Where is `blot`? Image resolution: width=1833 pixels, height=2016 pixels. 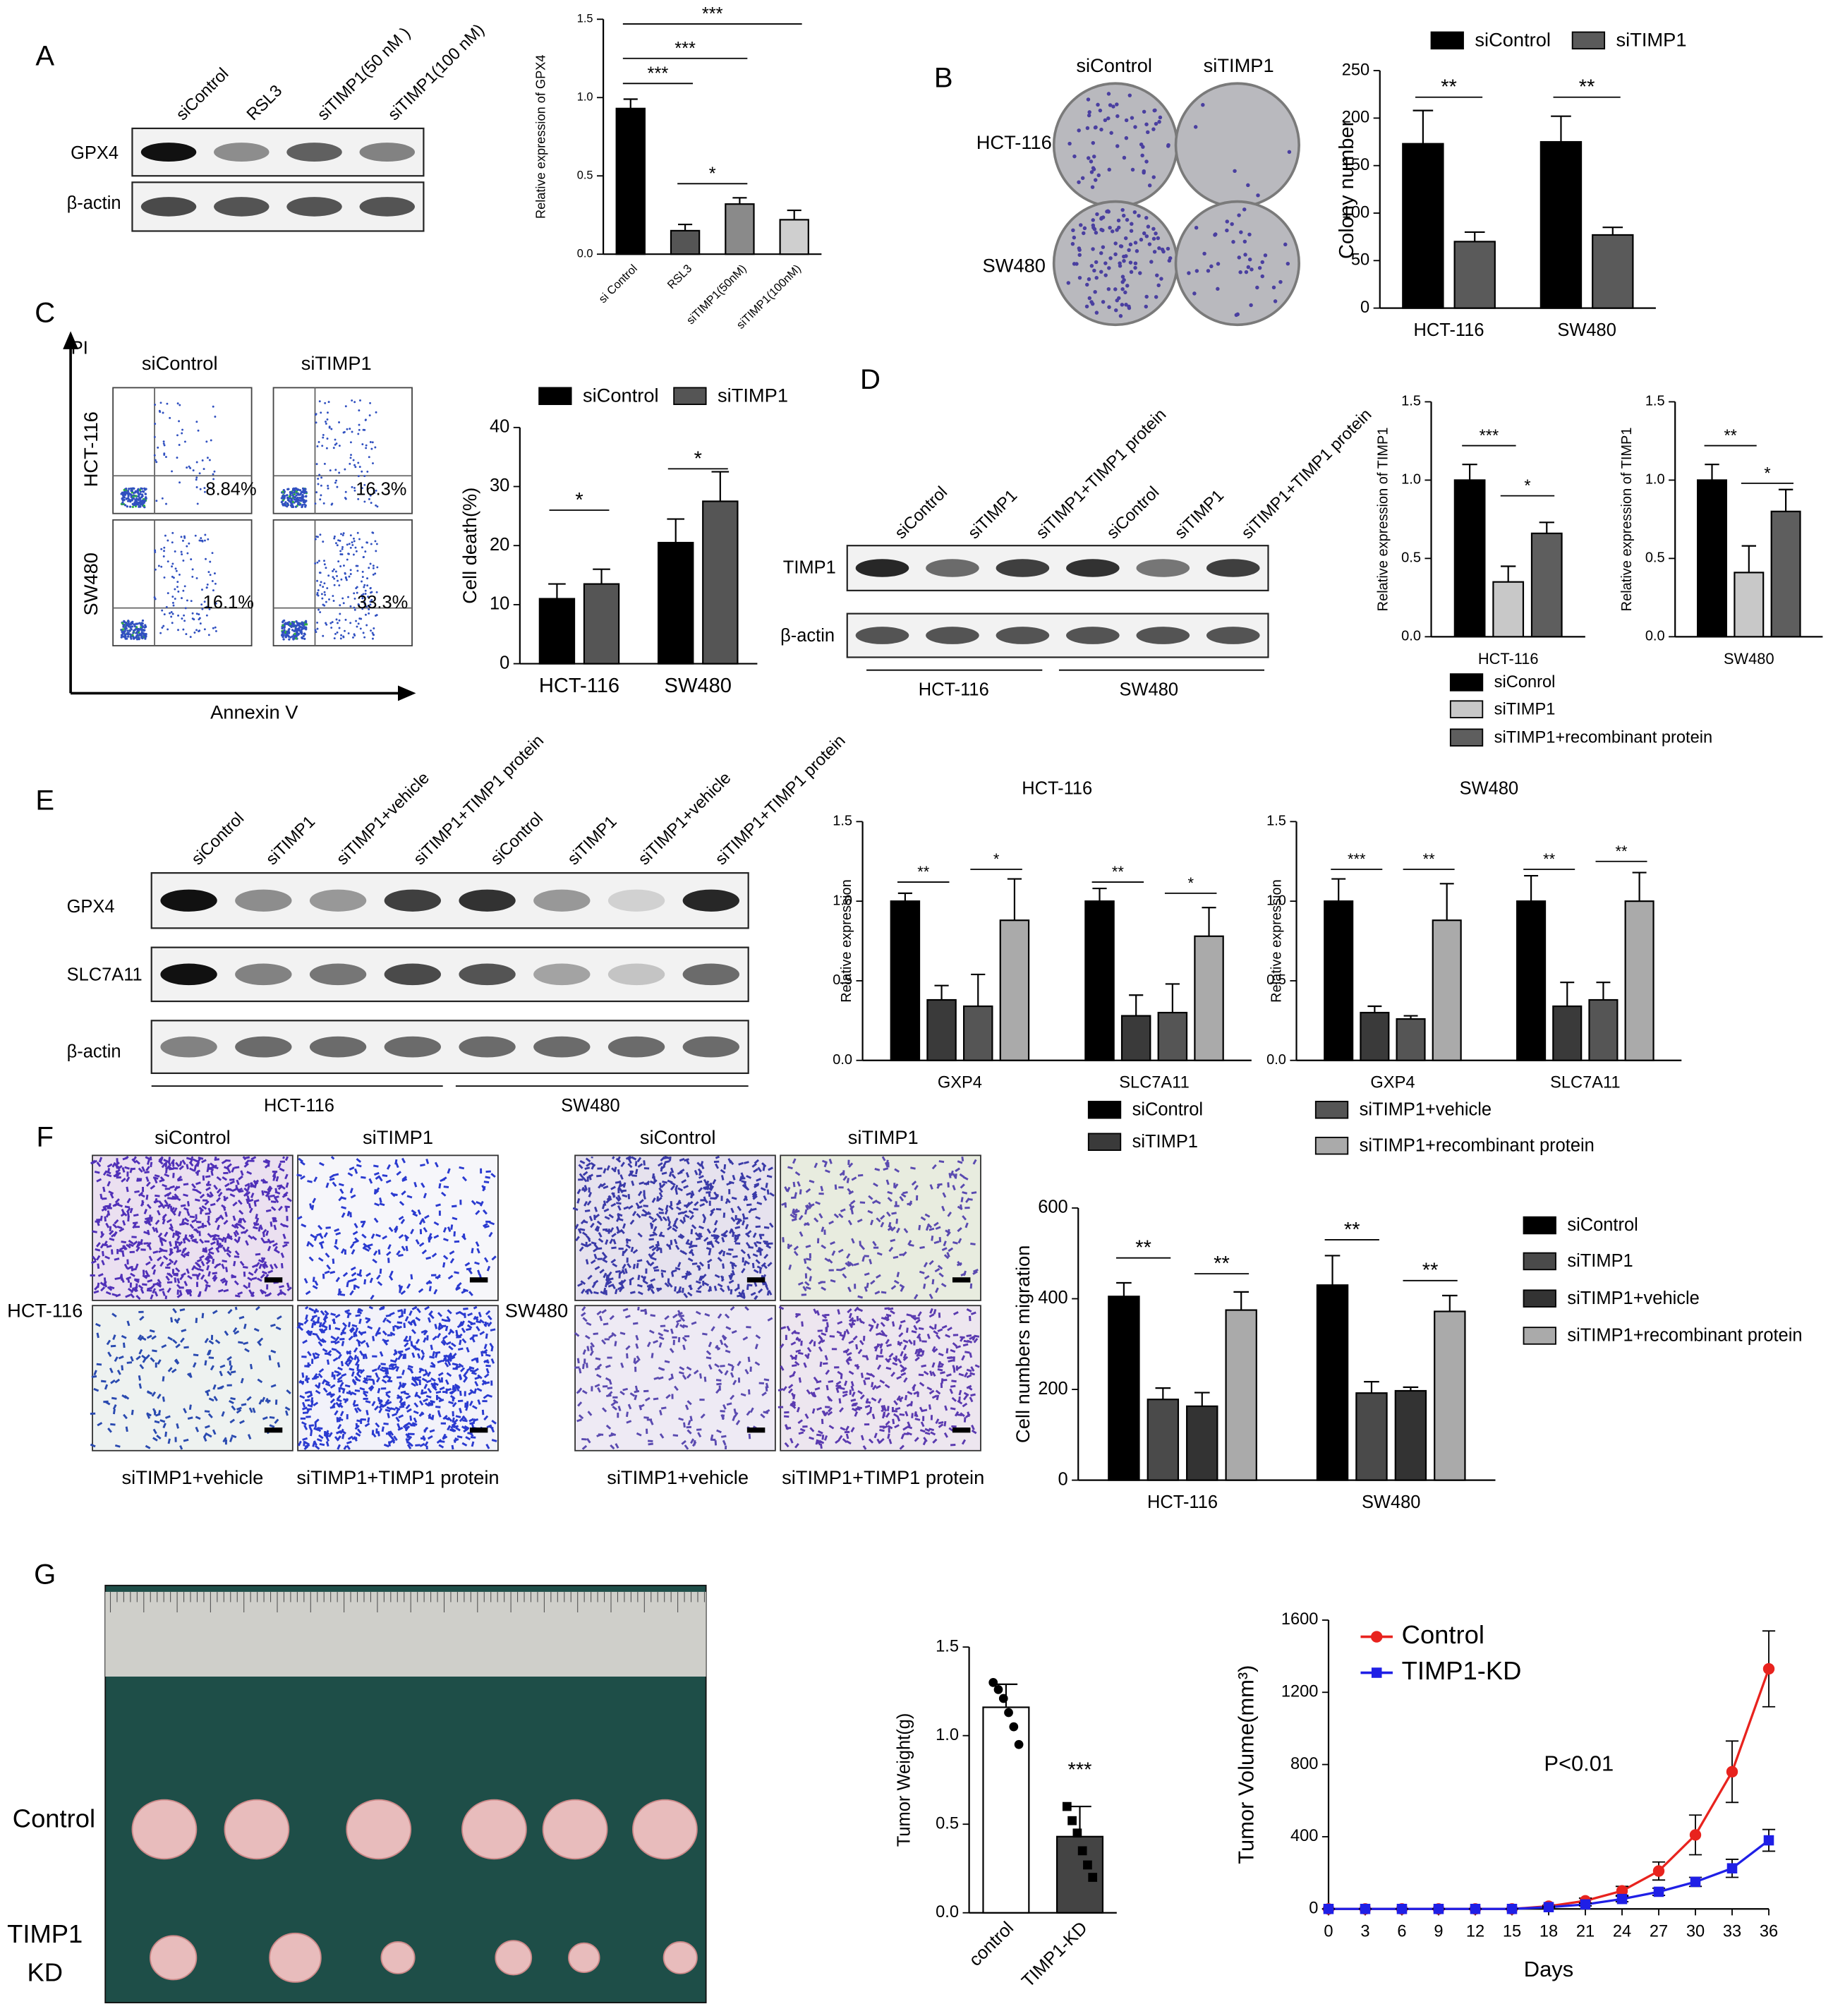
blot is located at coordinates (1057, 568).